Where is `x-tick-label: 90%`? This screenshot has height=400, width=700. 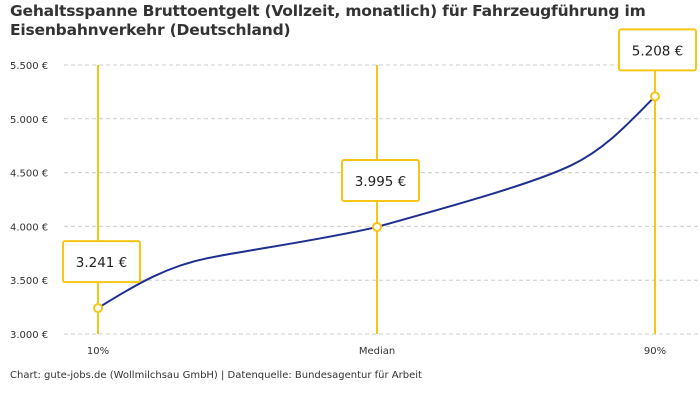
x-tick-label: 90% is located at coordinates (655, 351).